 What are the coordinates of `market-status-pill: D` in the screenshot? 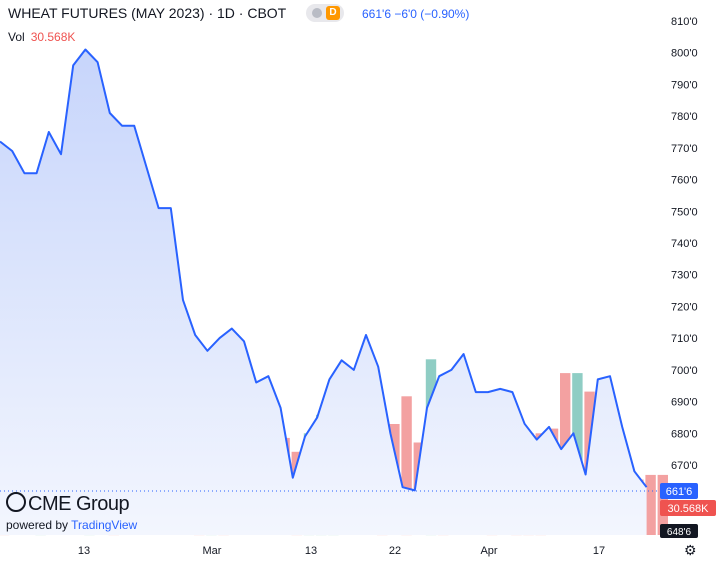 It's located at (325, 13).